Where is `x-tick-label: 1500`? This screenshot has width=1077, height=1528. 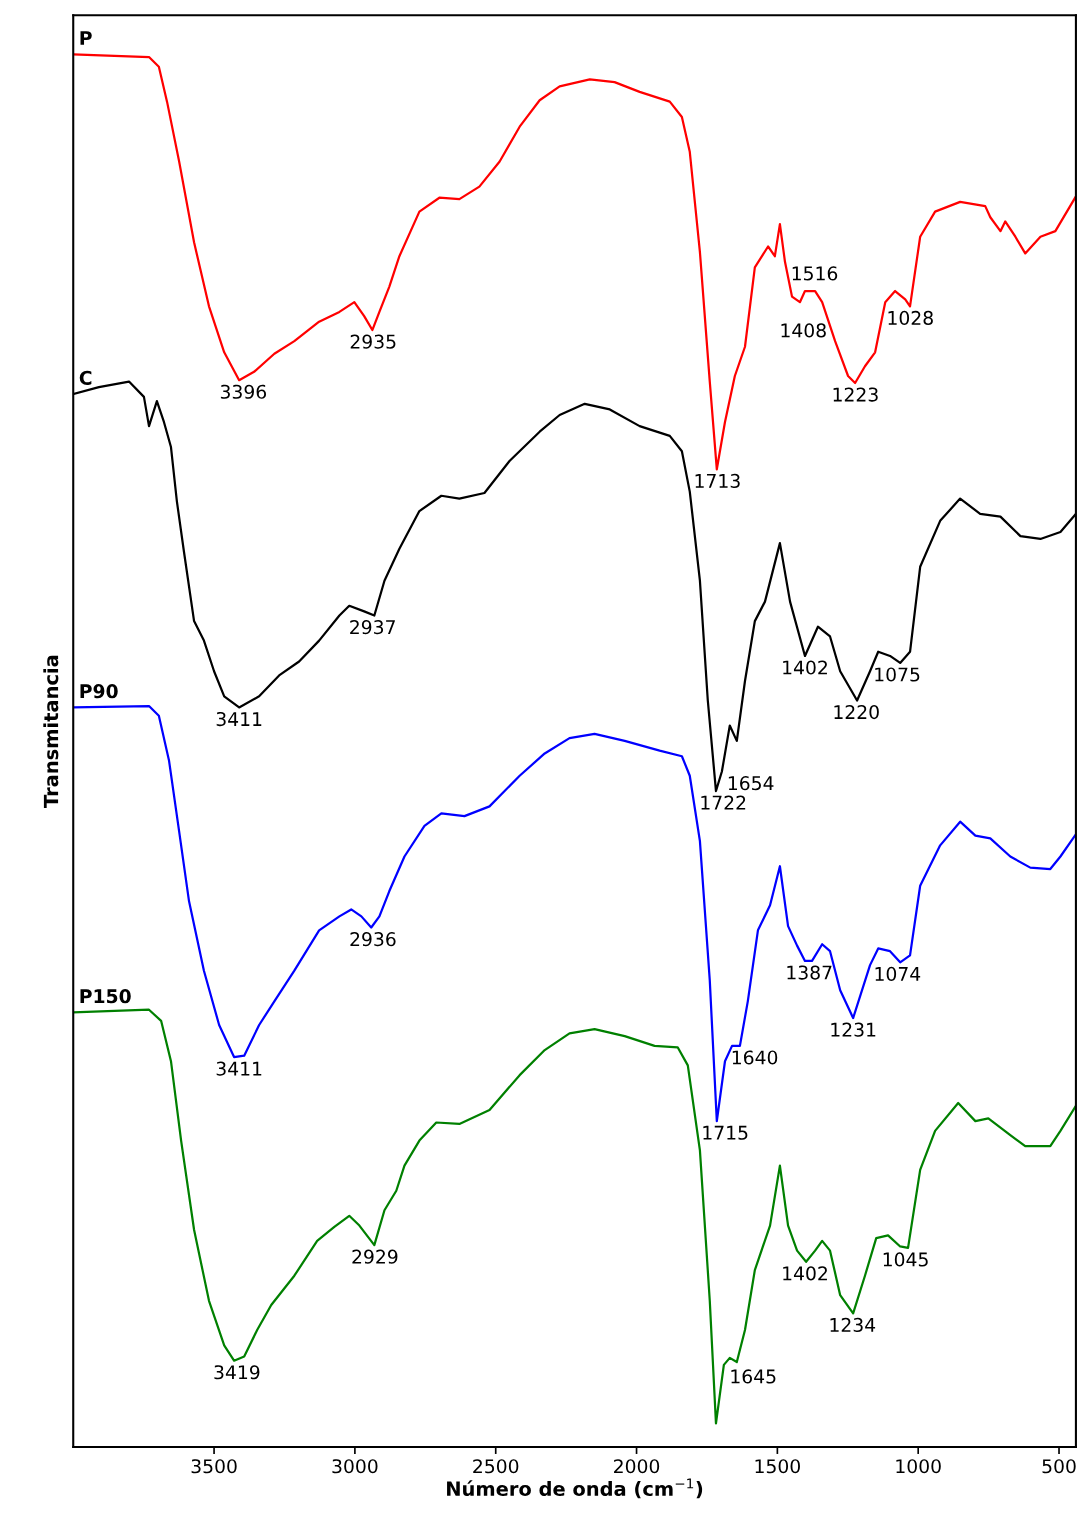
x-tick-label: 1500 is located at coordinates (777, 1466).